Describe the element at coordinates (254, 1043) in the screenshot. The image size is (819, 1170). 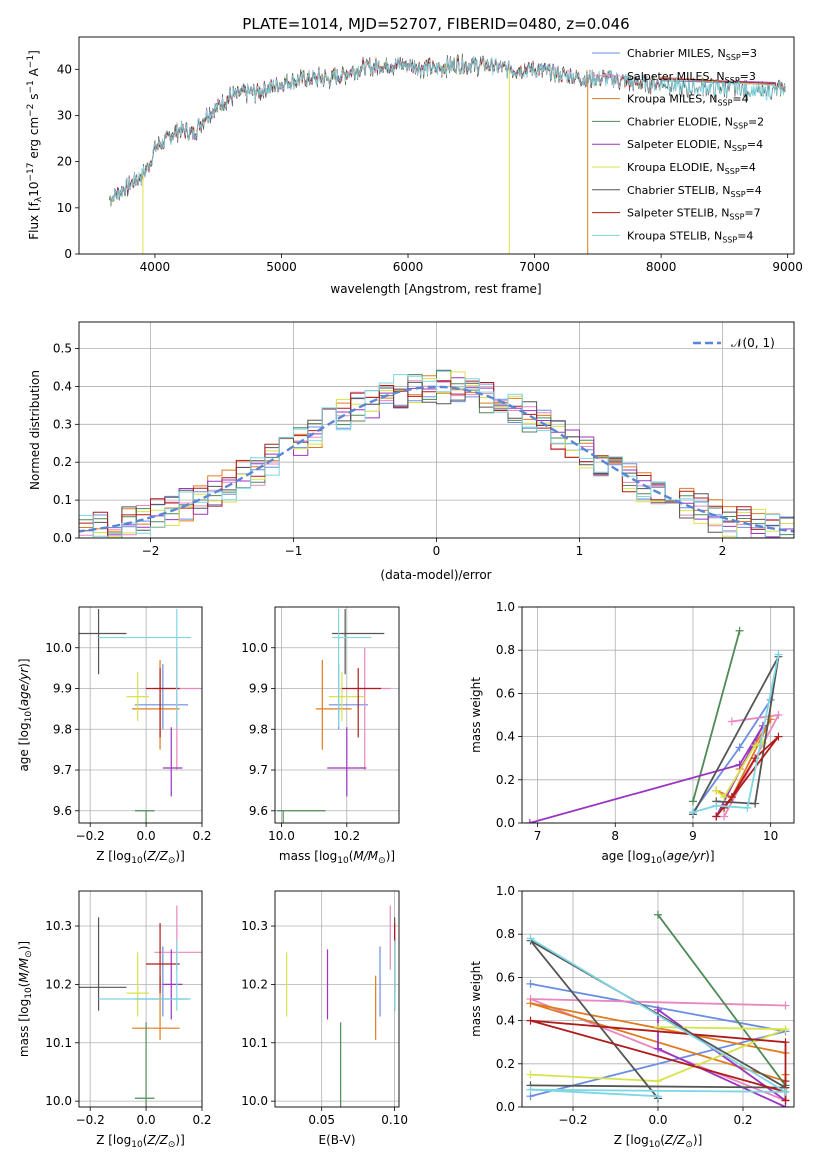
I see `y-tick-label: 10.1` at that location.